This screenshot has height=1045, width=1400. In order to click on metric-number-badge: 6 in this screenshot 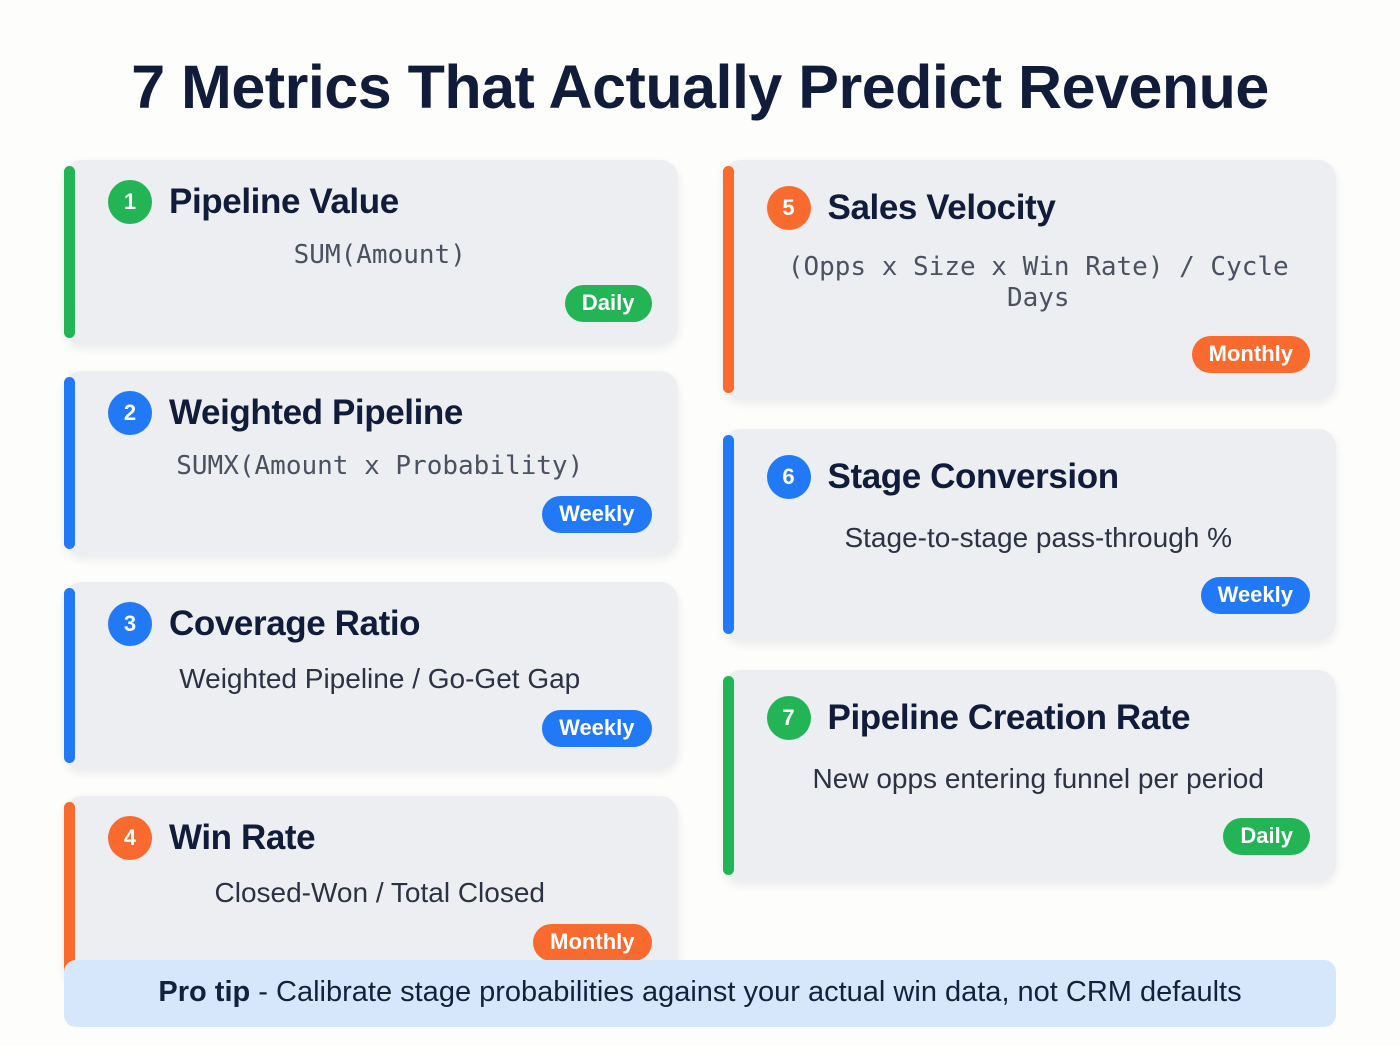, I will do `click(788, 477)`.